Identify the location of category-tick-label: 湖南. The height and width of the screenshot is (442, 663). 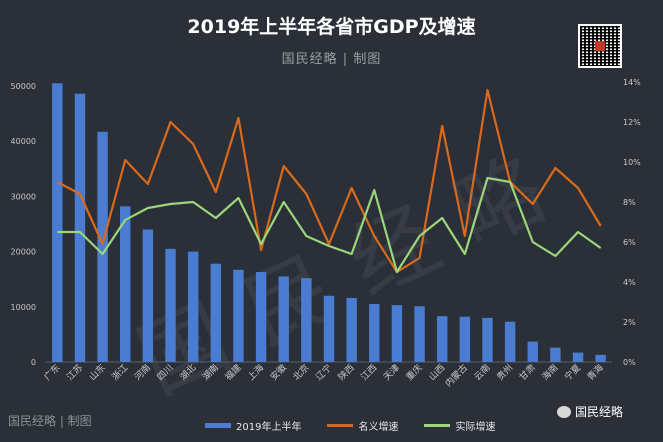
(210, 372).